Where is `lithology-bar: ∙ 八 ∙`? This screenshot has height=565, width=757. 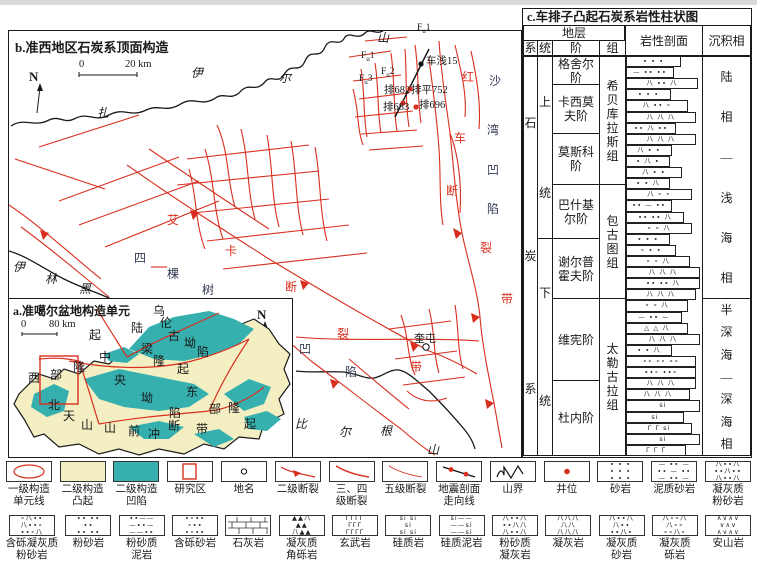
lithology-bar: ∙ 八 ∙ is located at coordinates (648, 161).